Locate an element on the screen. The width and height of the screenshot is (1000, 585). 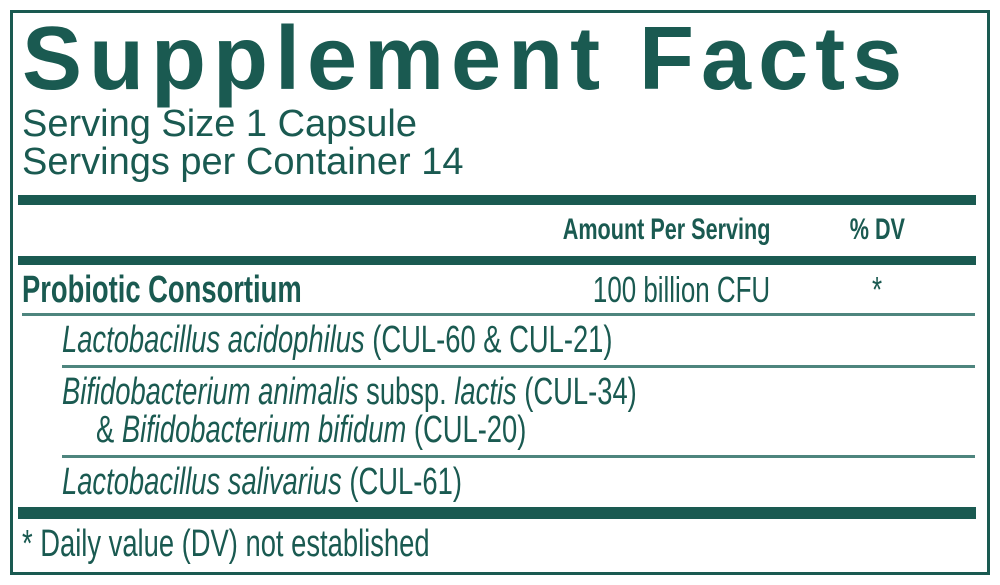
amount-value: 100 billion CFU is located at coordinates (681, 289).